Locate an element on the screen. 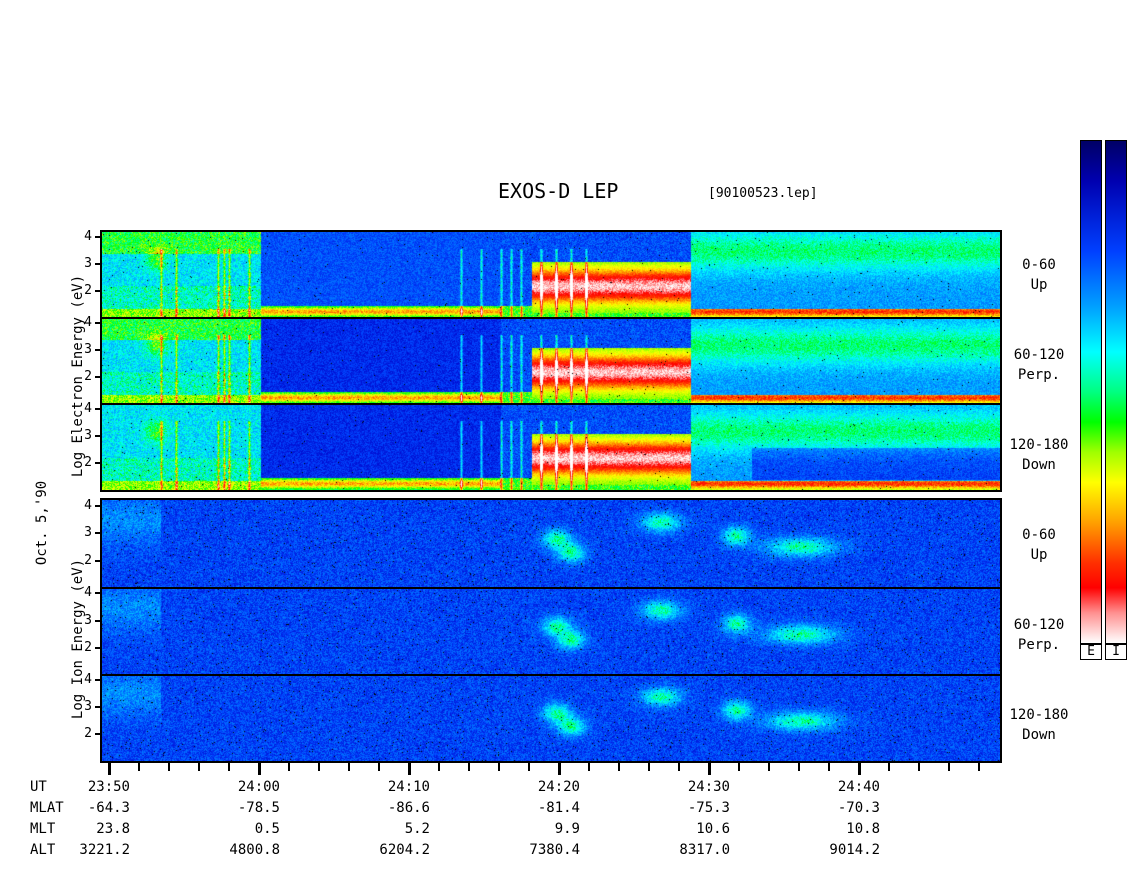  ephemeris-value: 23:50 is located at coordinates (108, 787).